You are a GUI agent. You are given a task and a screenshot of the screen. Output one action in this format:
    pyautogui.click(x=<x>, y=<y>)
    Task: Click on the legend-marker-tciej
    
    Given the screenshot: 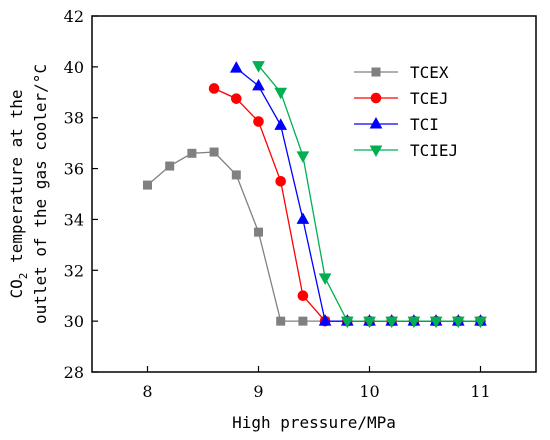 What is the action you would take?
    pyautogui.click(x=376, y=151)
    